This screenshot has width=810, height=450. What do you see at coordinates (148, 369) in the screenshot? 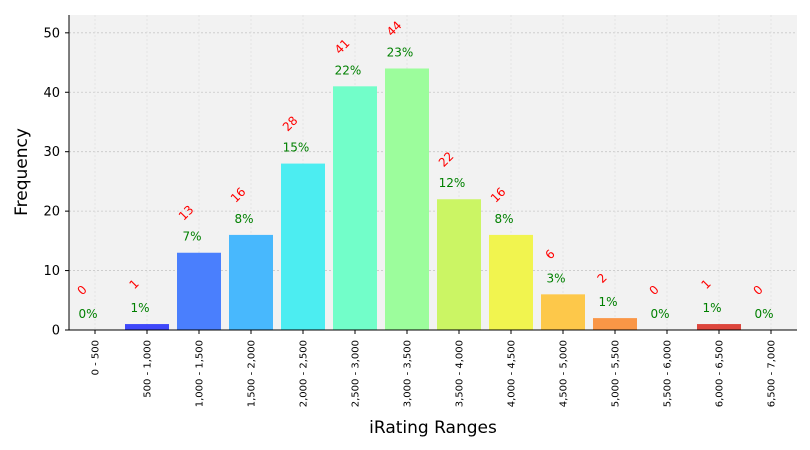
I see `x-tick-label: 500 - 1,000` at bounding box center [148, 369].